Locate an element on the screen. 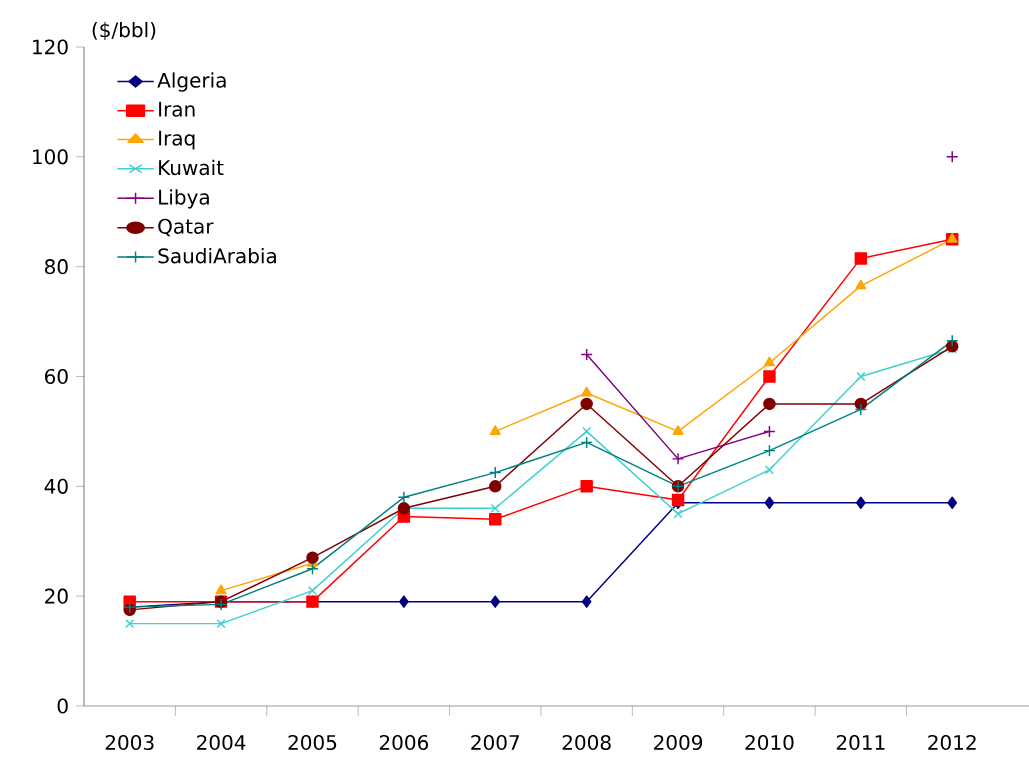  legend-label: Qatar is located at coordinates (186, 227).